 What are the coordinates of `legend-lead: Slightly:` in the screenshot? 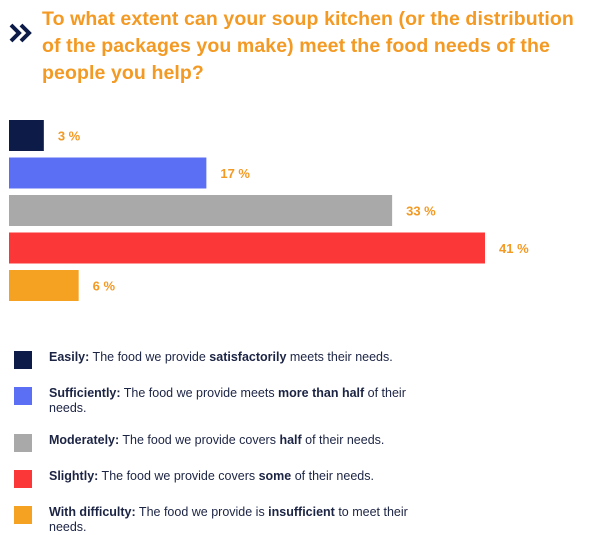 It's located at (74, 476).